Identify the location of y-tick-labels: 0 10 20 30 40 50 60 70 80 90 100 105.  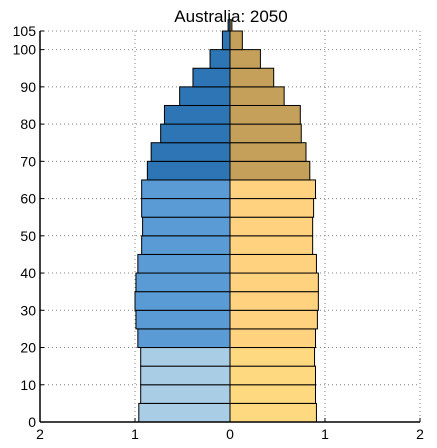
(25, 226).